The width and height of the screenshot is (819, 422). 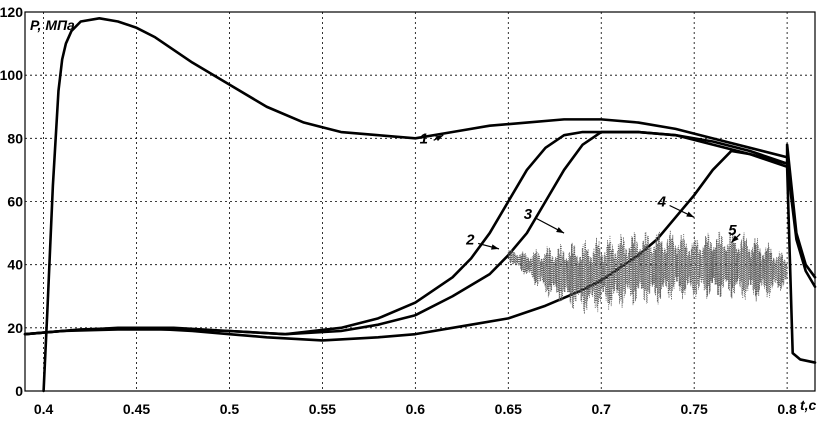 What do you see at coordinates (508, 409) in the screenshot?
I see `x-tick-label: 0.65` at bounding box center [508, 409].